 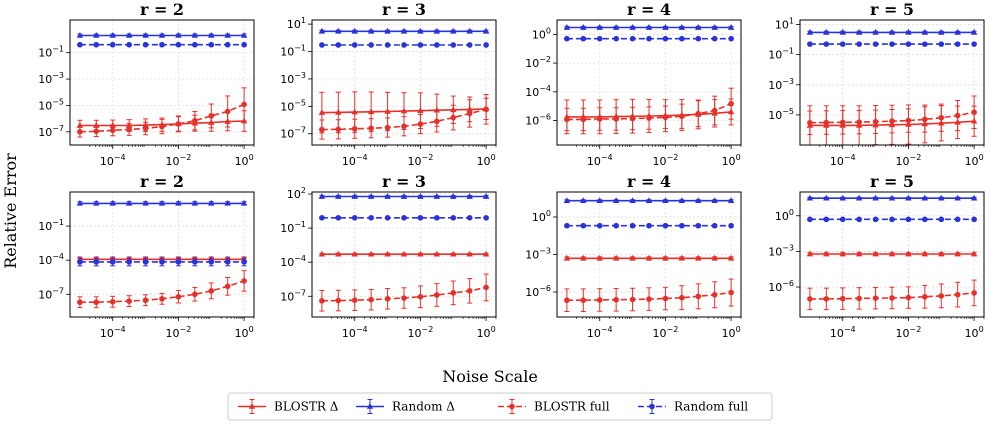 I want to click on y-tick-label: 10⁻², so click(x=538, y=62).